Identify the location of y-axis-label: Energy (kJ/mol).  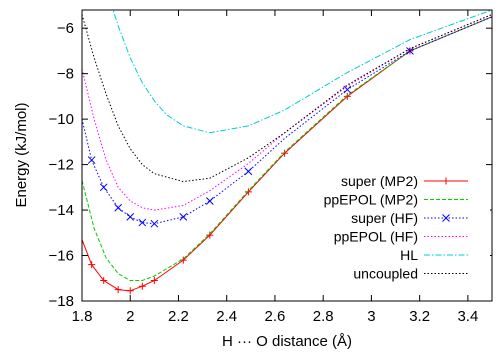
(21, 154).